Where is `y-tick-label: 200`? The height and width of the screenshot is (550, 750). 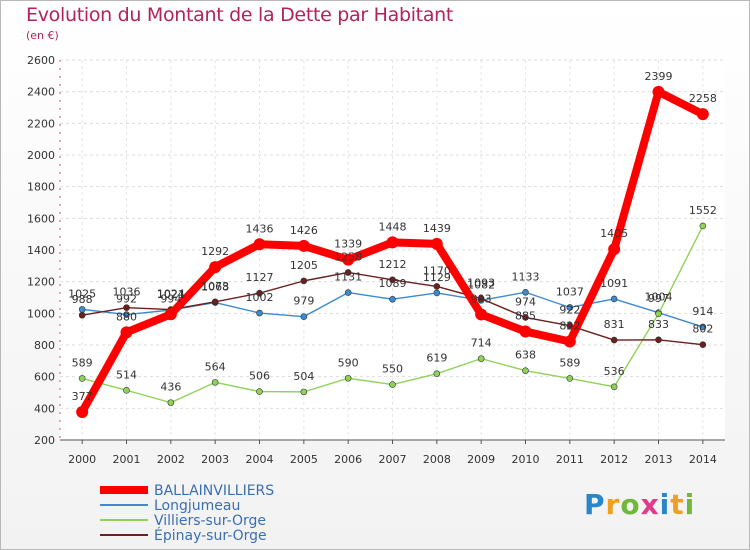
y-tick-label: 200 is located at coordinates (44, 440).